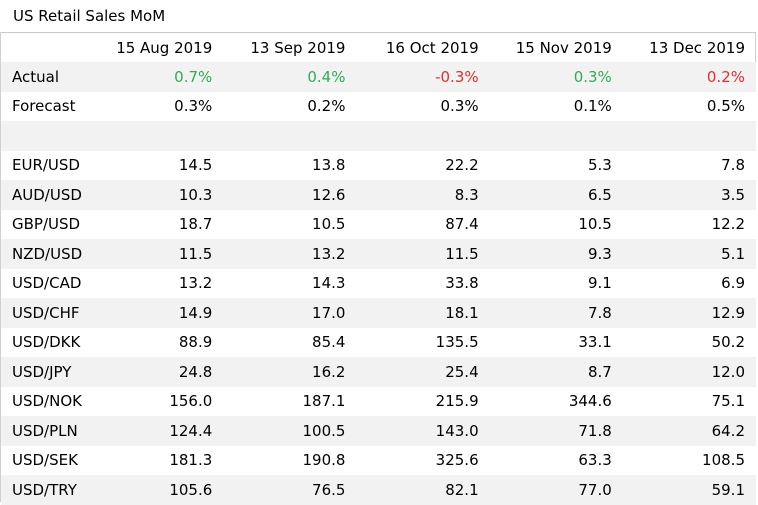 This screenshot has width=758, height=505. What do you see at coordinates (46, 342) in the screenshot?
I see `row-label: USD/DKK` at bounding box center [46, 342].